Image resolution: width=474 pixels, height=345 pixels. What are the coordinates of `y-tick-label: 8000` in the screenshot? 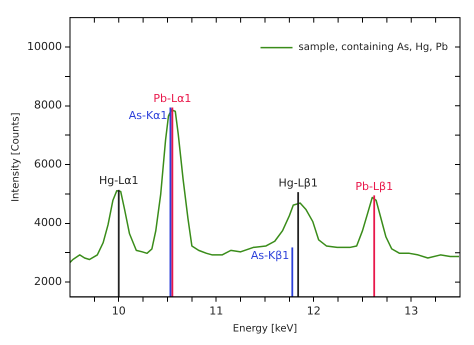 It's located at (48, 105).